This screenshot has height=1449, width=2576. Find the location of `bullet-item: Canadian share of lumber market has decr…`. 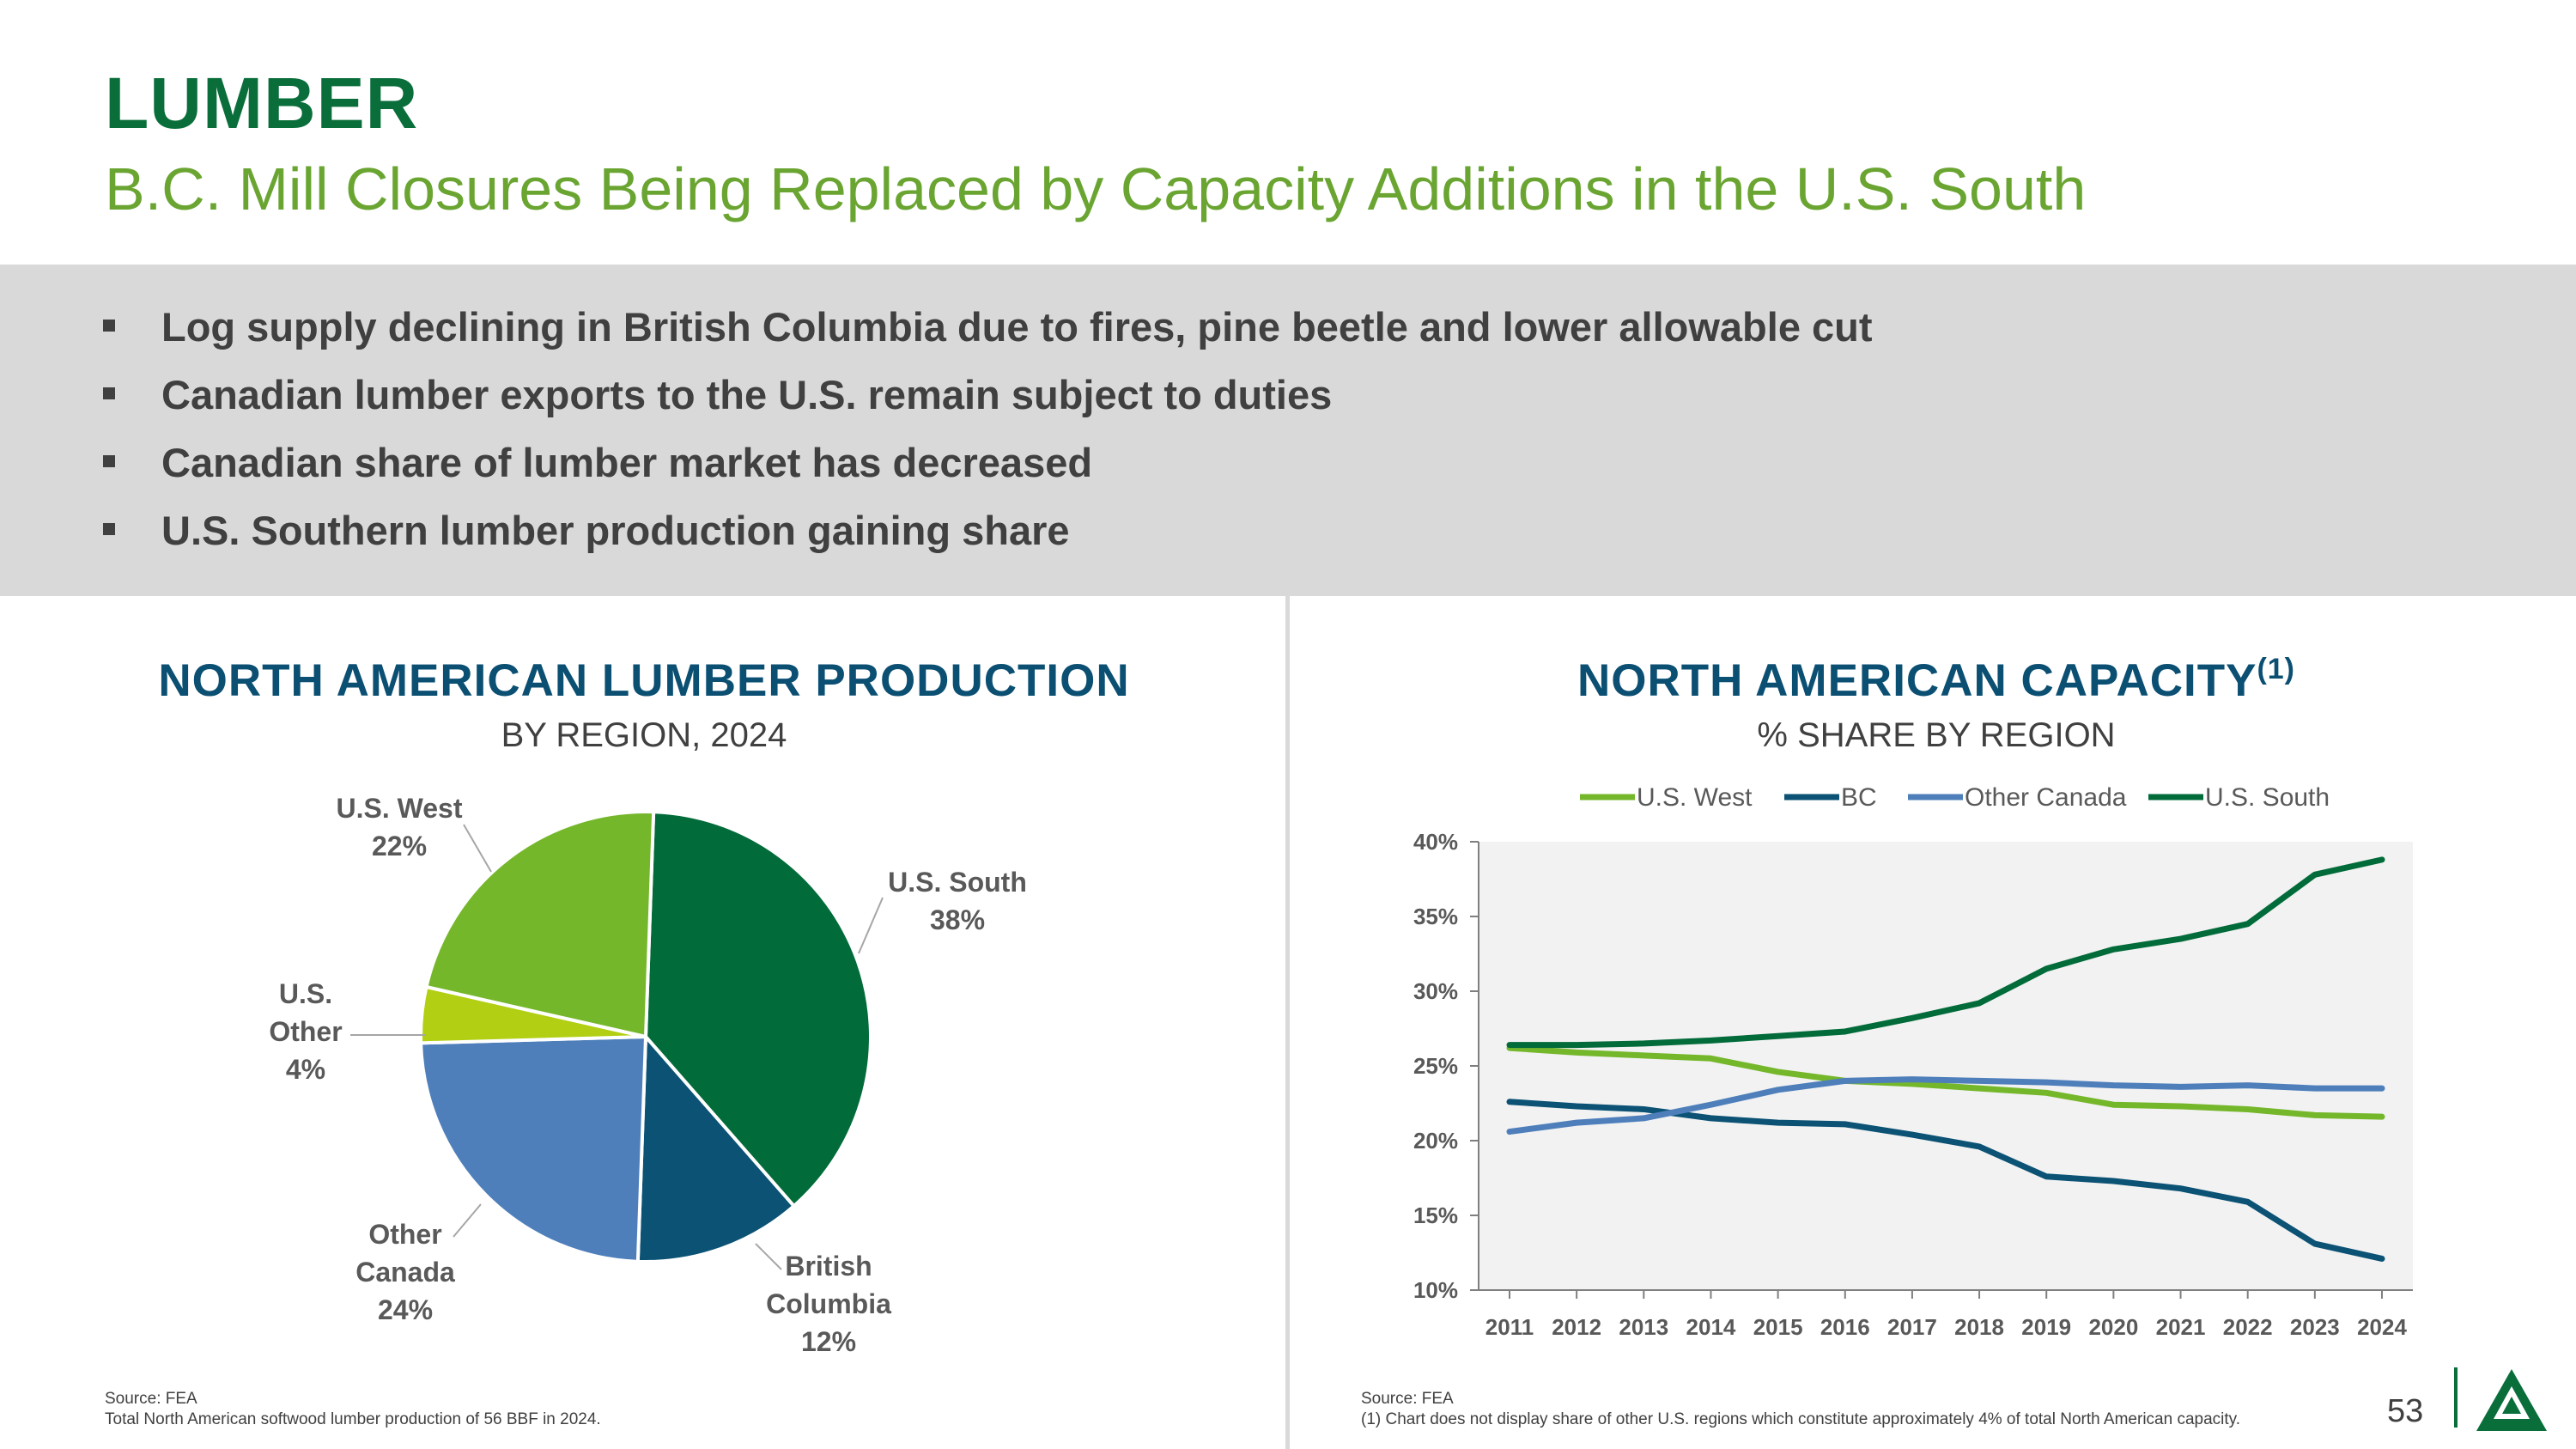

bullet-item: Canadian share of lumber market has decr… is located at coordinates (988, 466).